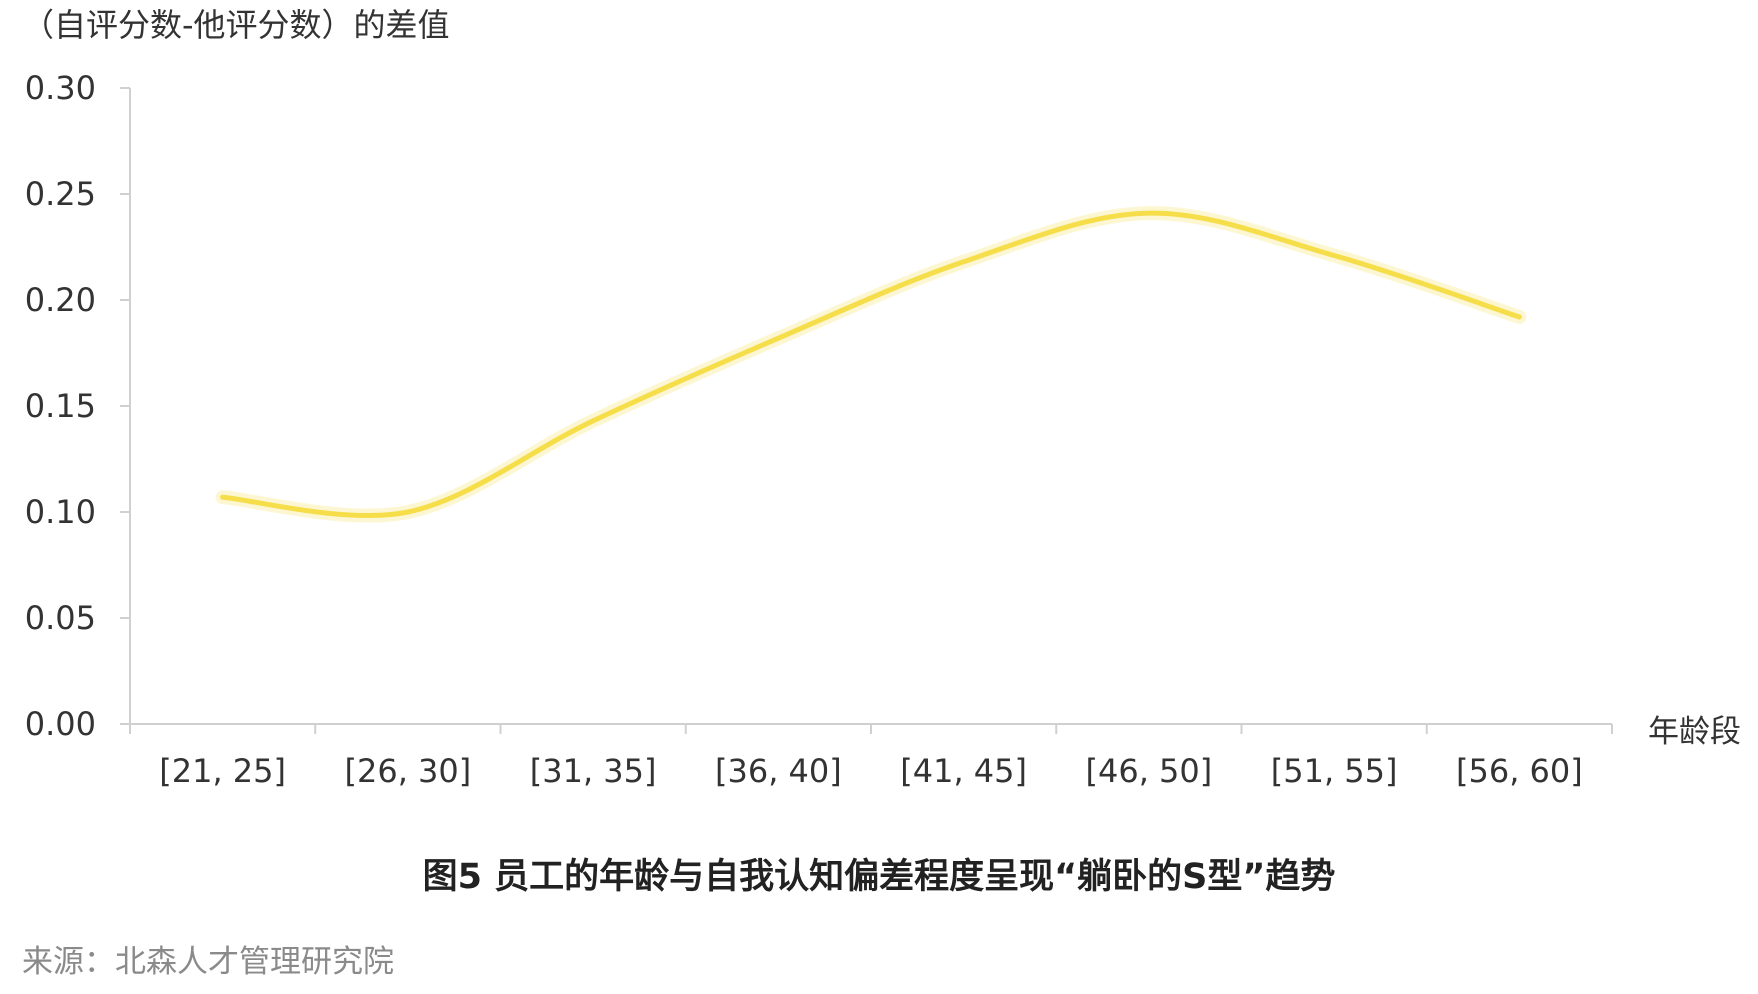 The image size is (1758, 994). Describe the element at coordinates (778, 771) in the screenshot. I see `x-tick-label: [36, 40]` at that location.